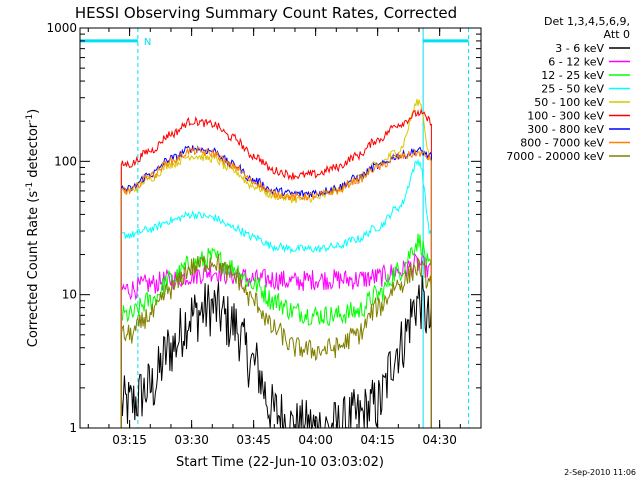 This screenshot has width=640, height=480. What do you see at coordinates (555, 156) in the screenshot?
I see `legend-label: 7000 - 20000 keV` at bounding box center [555, 156].